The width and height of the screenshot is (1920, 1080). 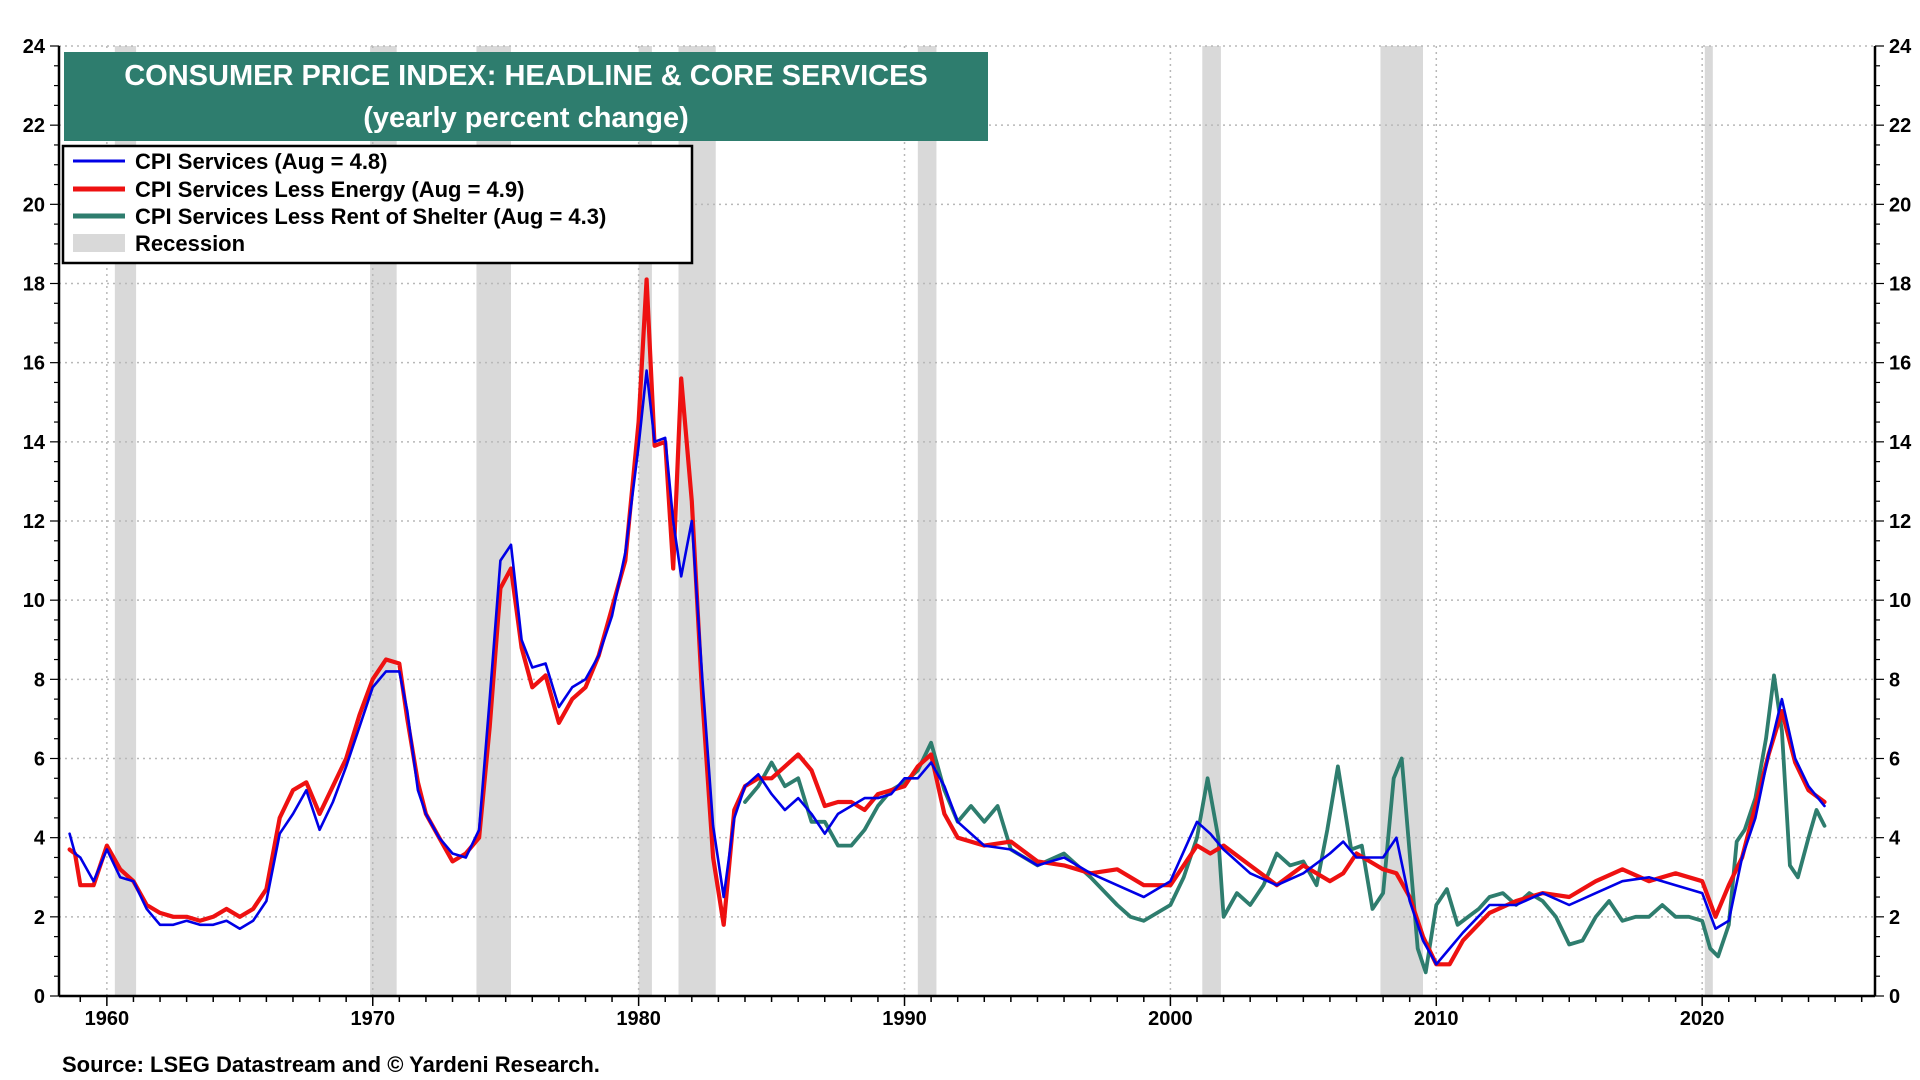 What do you see at coordinates (39, 918) in the screenshot?
I see `y-tick-label-left-2: 2` at bounding box center [39, 918].